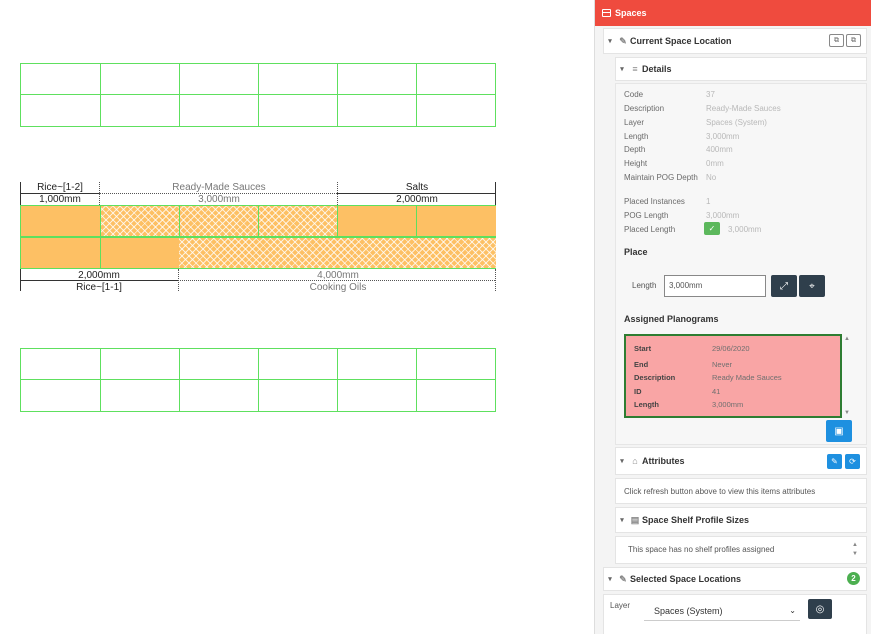 The image size is (871, 634). I want to click on detail-label: Layer, so click(634, 122).